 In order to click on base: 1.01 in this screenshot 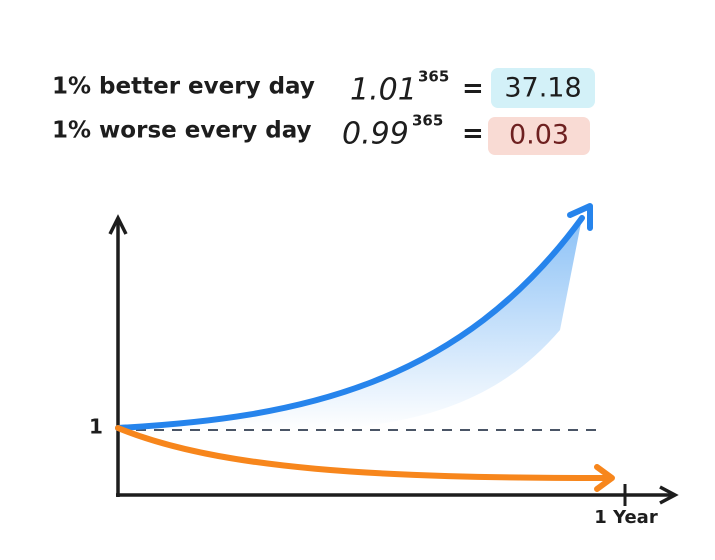, I will do `click(383, 90)`.